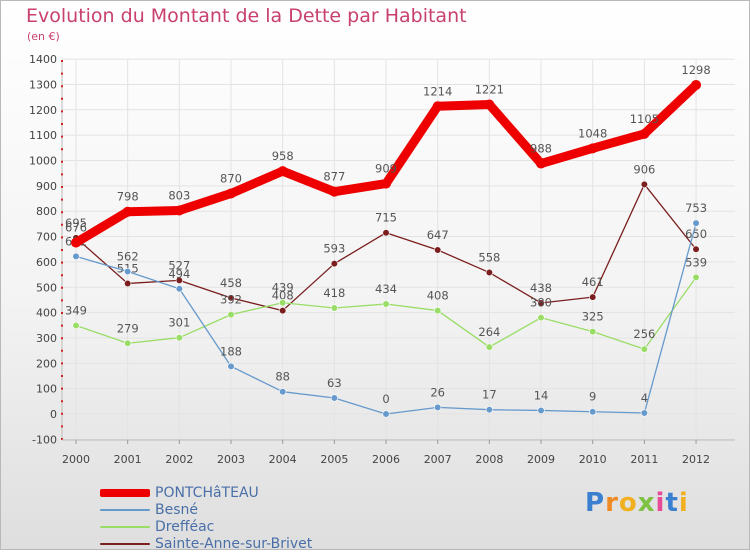 The image size is (750, 552). What do you see at coordinates (695, 70) in the screenshot?
I see `data-label-pontch-teau-2012: 1298` at bounding box center [695, 70].